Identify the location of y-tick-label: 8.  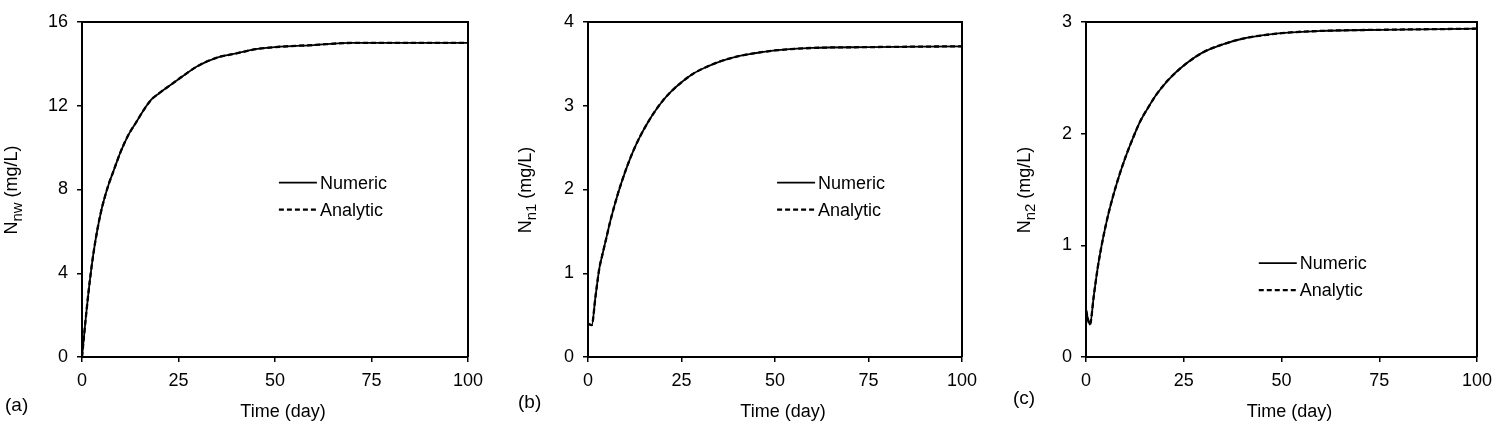
(62, 188).